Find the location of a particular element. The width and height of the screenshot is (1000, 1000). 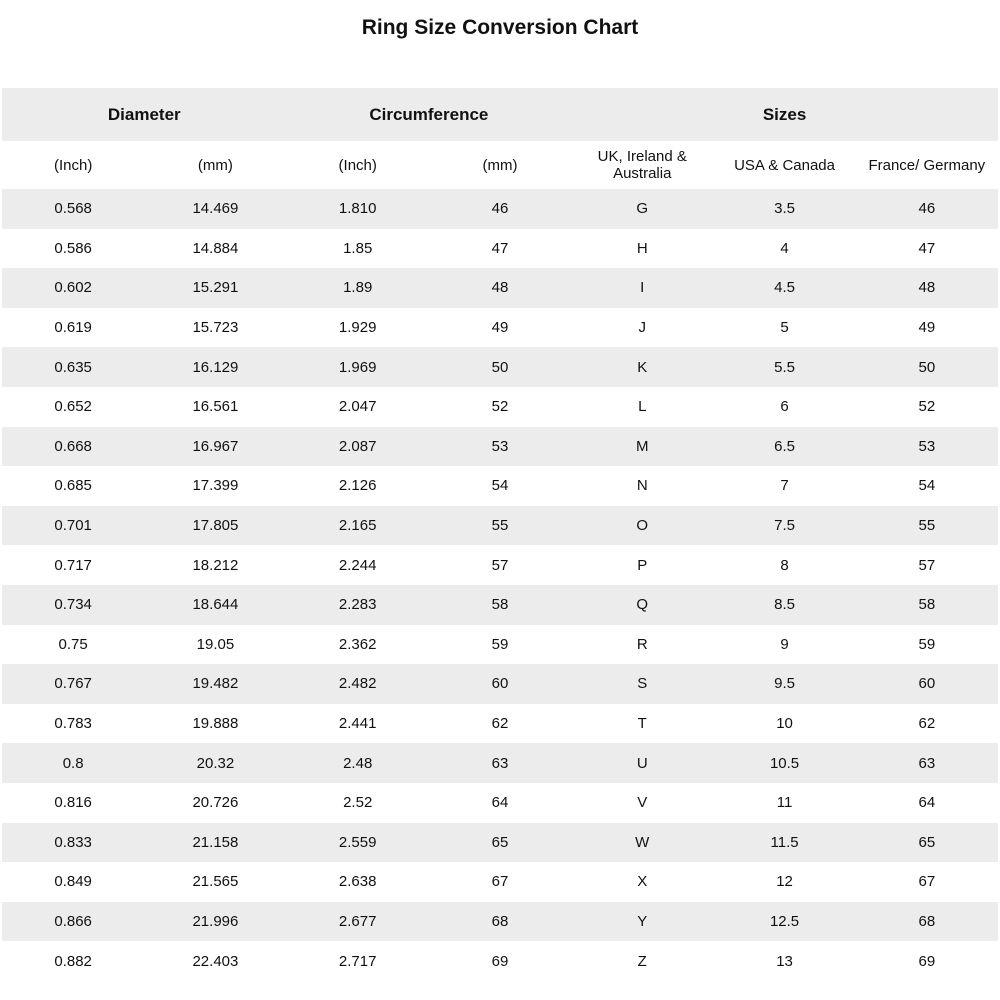

cell-circumference-mm: 48 is located at coordinates (500, 288).